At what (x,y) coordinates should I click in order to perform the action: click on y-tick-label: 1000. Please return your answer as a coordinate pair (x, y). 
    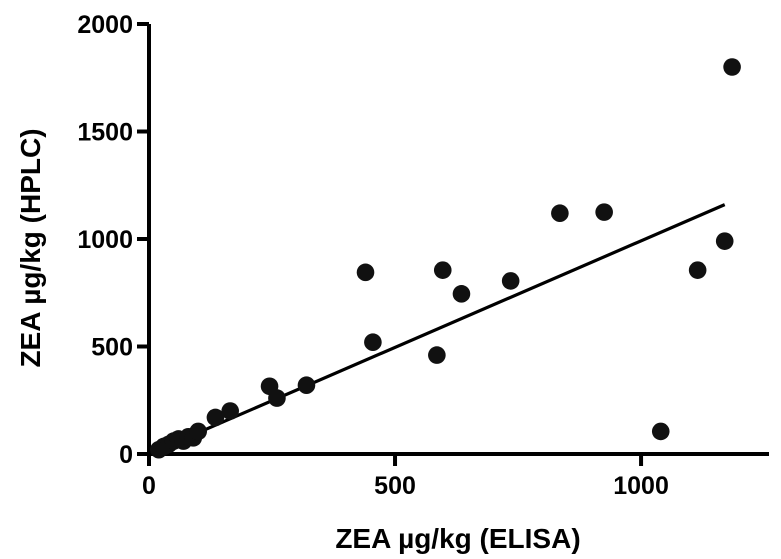
    Looking at the image, I should click on (105, 240).